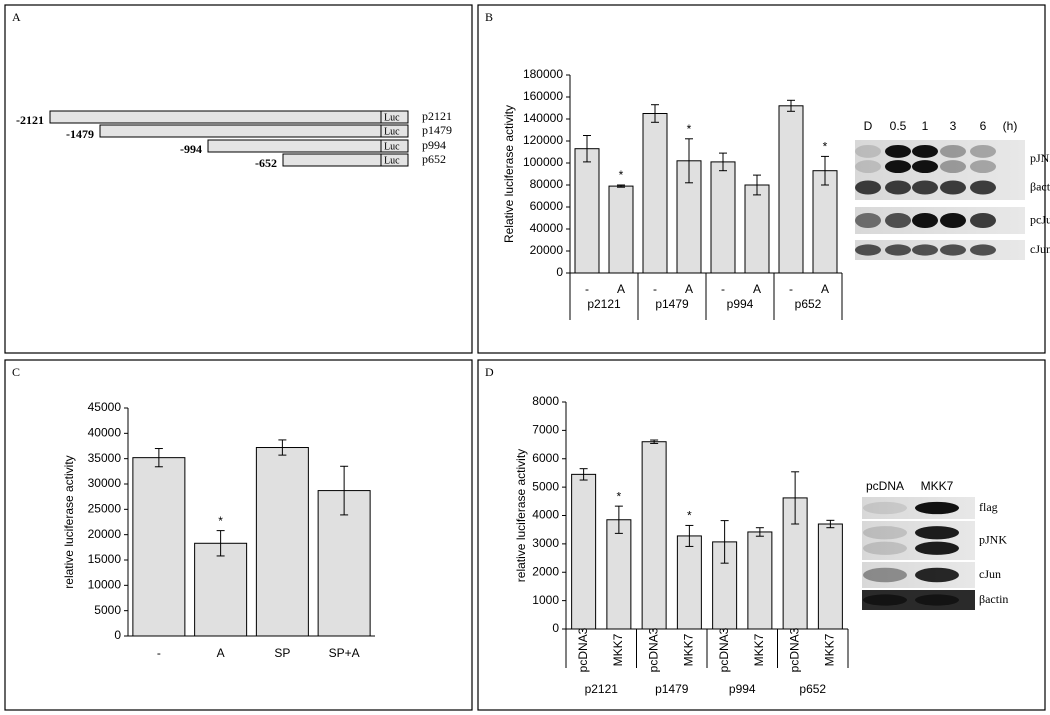 The height and width of the screenshot is (715, 1050). I want to click on y-tick-label: 80000, so click(547, 184).